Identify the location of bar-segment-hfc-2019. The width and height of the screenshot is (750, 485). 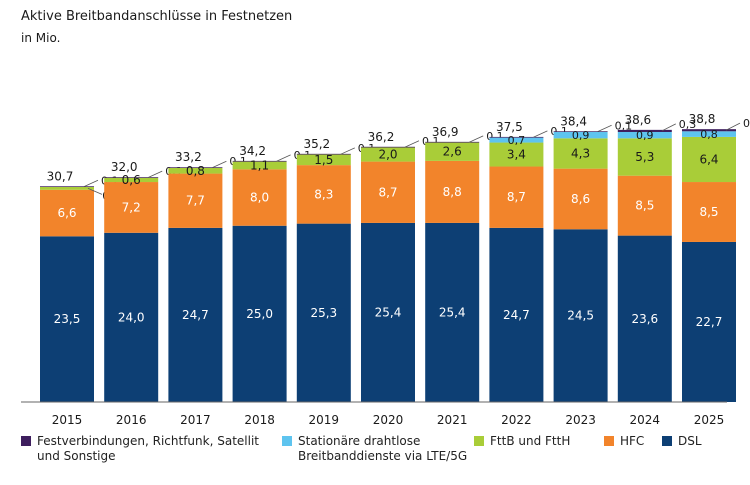
(323, 194).